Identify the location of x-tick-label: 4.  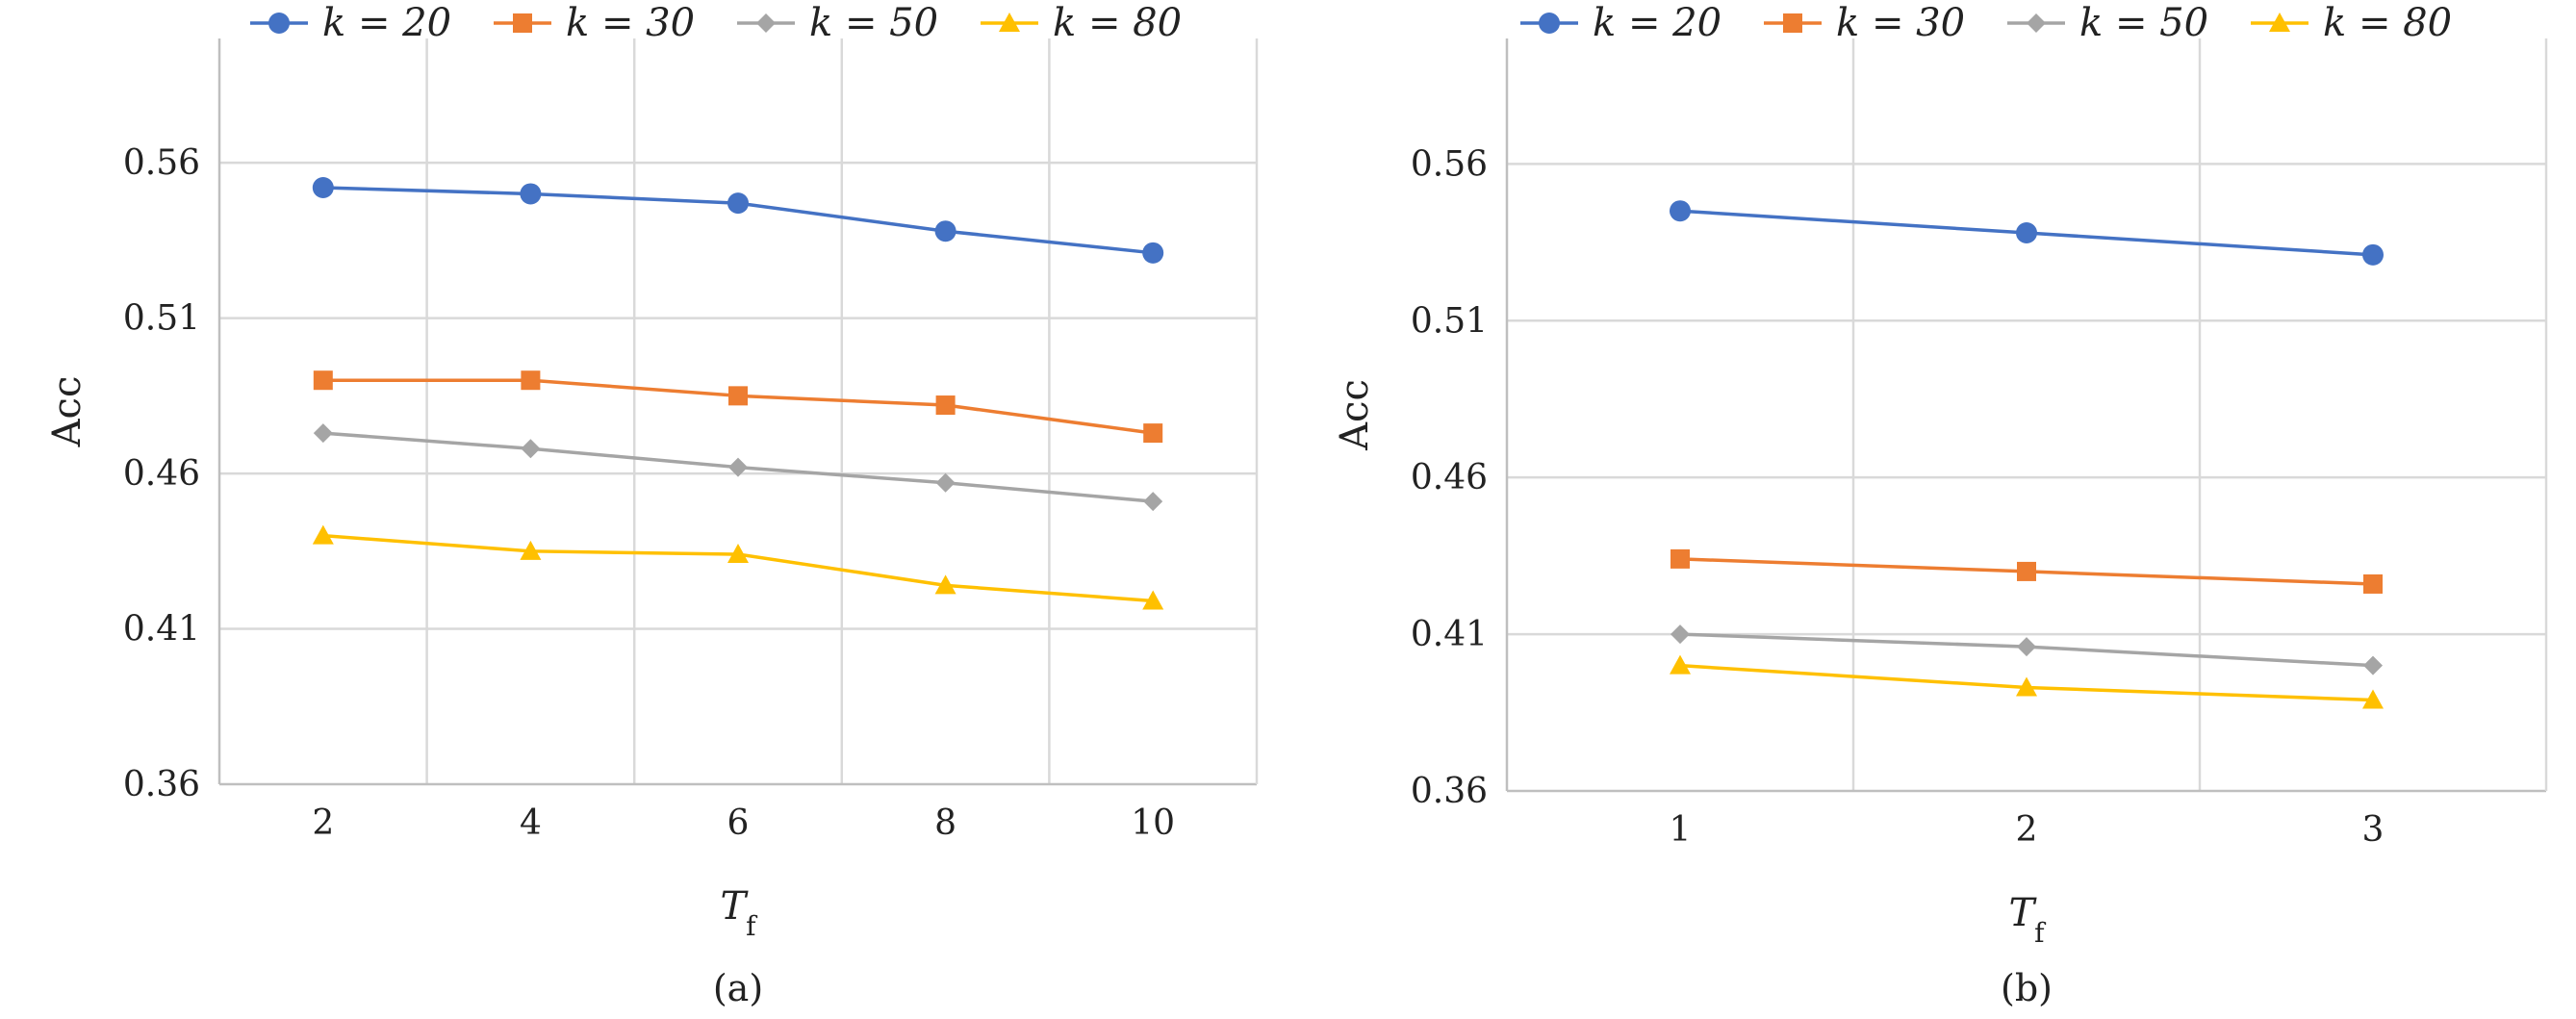
(531, 823).